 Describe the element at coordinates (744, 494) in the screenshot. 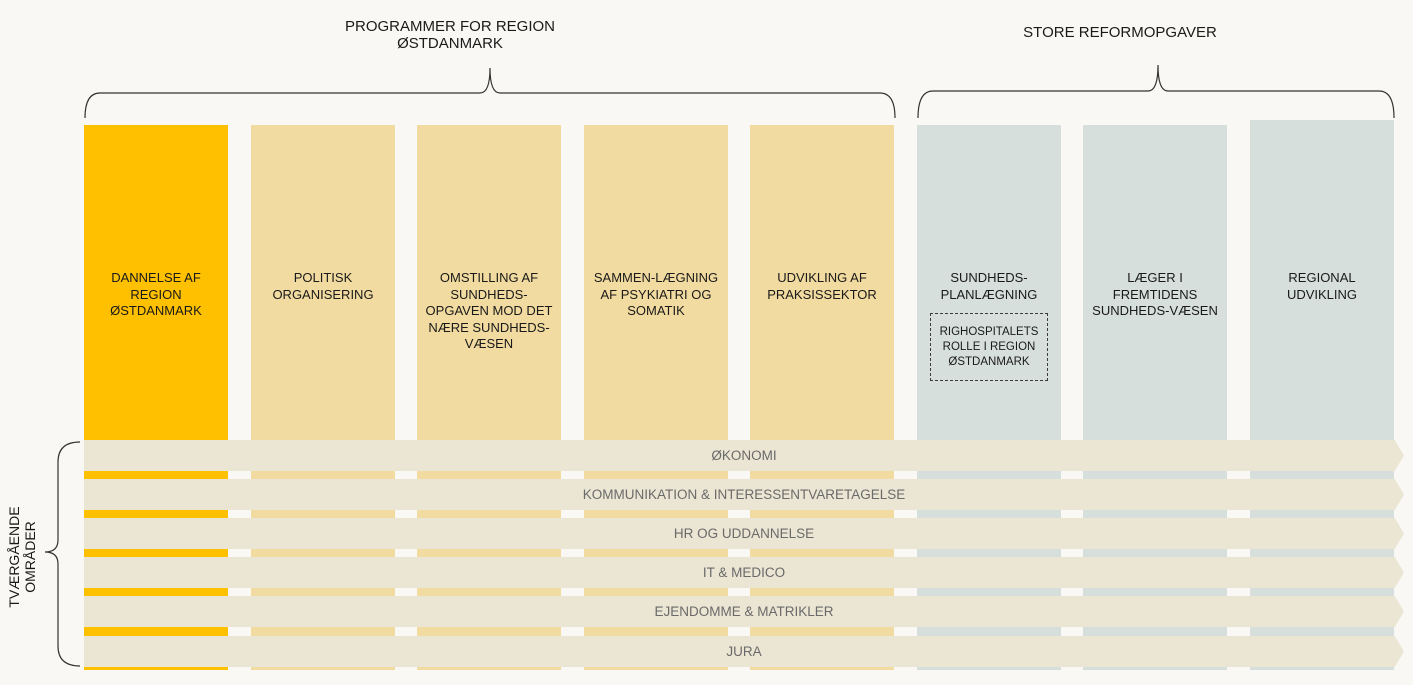

I see `band-kommunikation: KOMMUNIKATION & INTERESSENTVARETAGELSE` at that location.